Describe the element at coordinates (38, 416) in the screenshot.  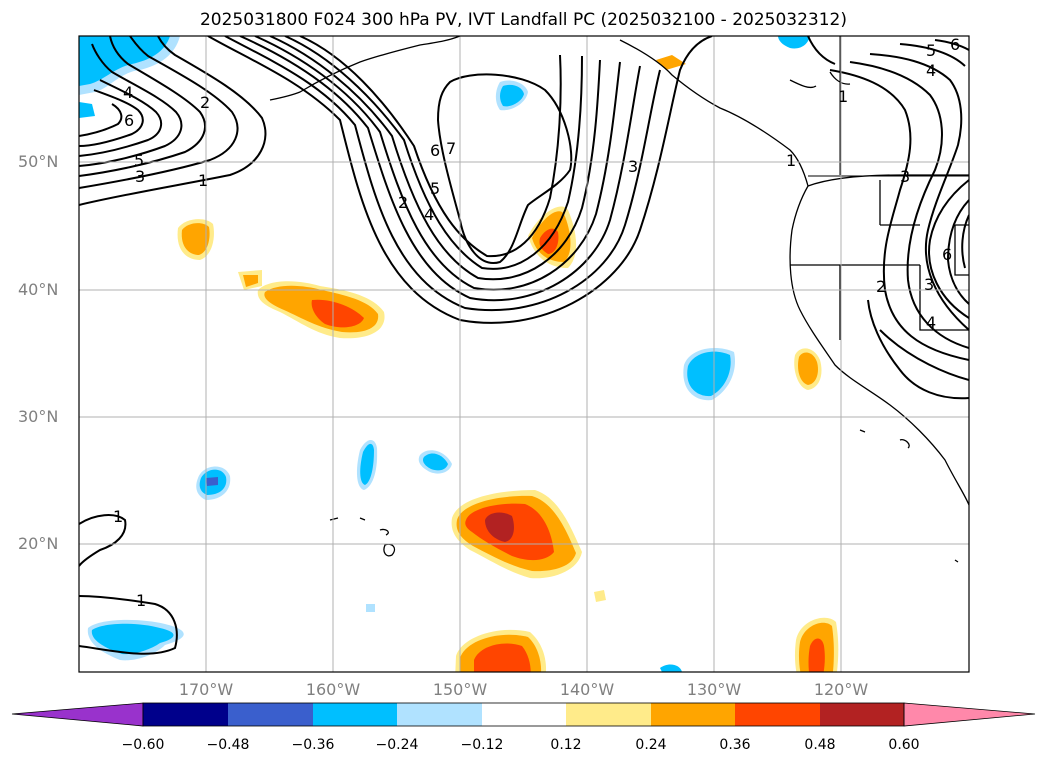
I see `lat-label-30n: 30°N` at that location.